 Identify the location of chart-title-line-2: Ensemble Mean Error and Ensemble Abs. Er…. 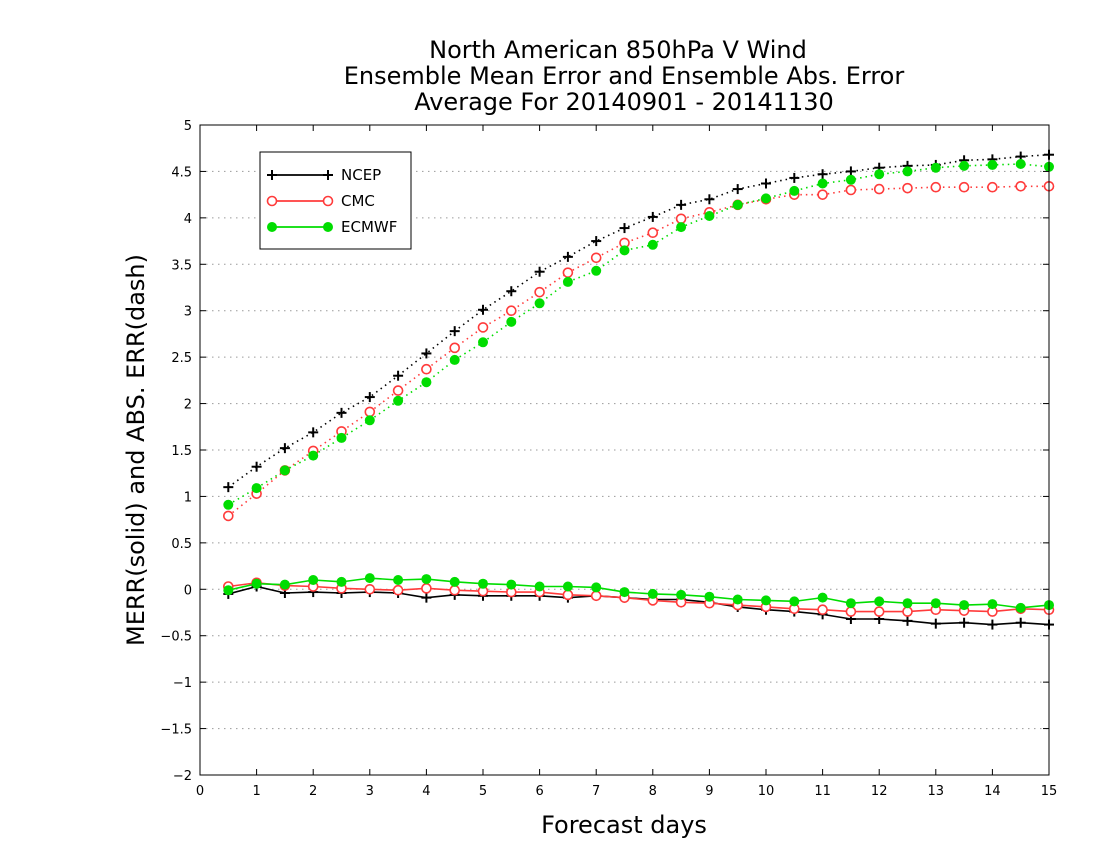
(624, 76).